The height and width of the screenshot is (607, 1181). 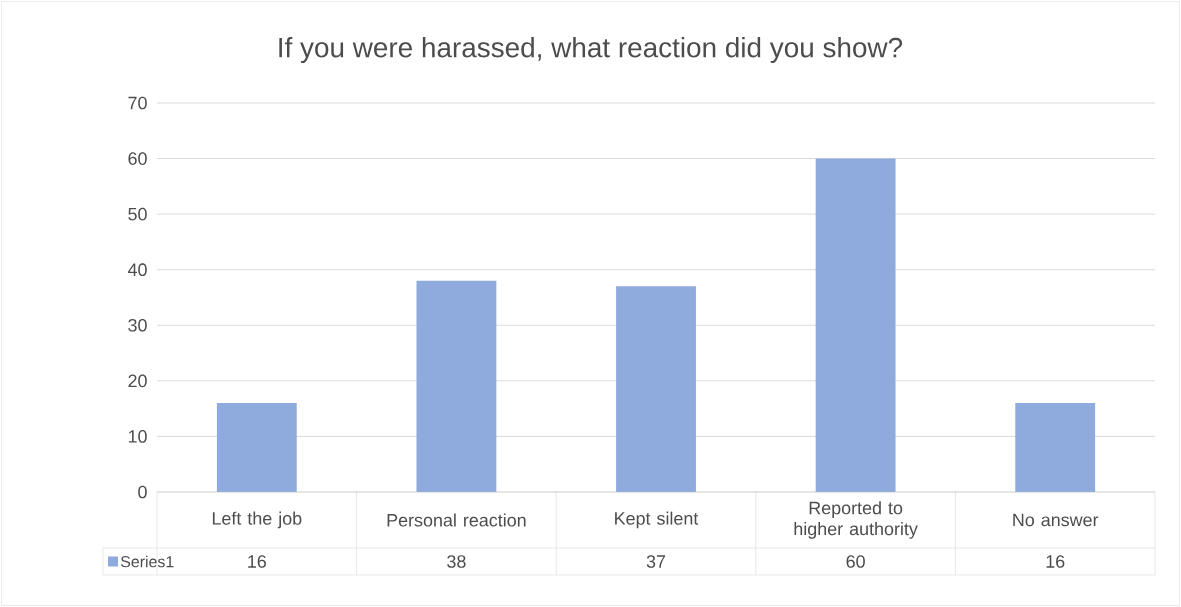 What do you see at coordinates (257, 520) in the screenshot?
I see `x-tick-label: Left the job` at bounding box center [257, 520].